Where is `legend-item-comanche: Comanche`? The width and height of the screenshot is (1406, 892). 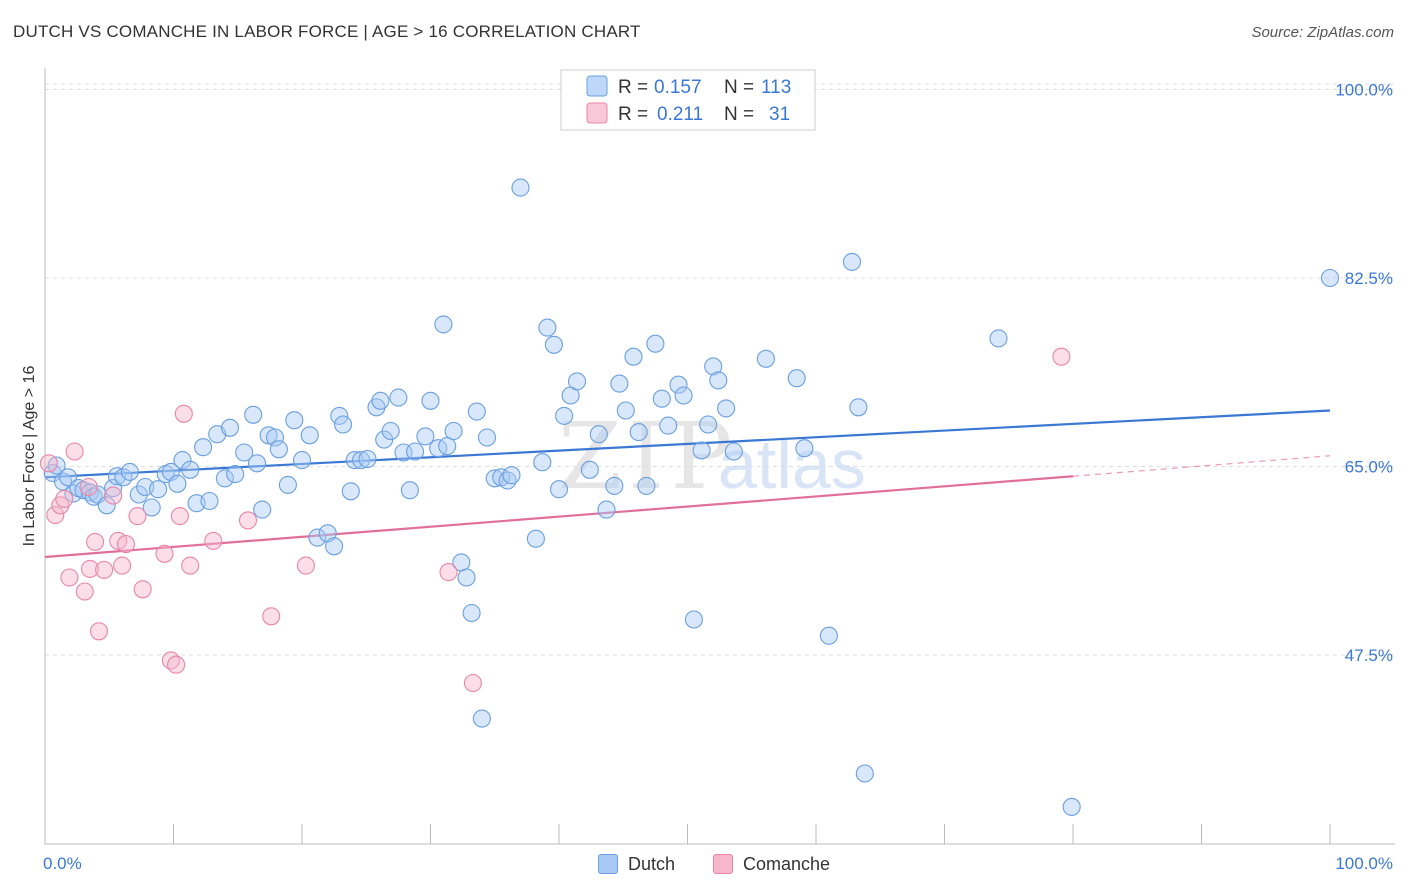
legend-item-comanche: Comanche is located at coordinates (771, 864).